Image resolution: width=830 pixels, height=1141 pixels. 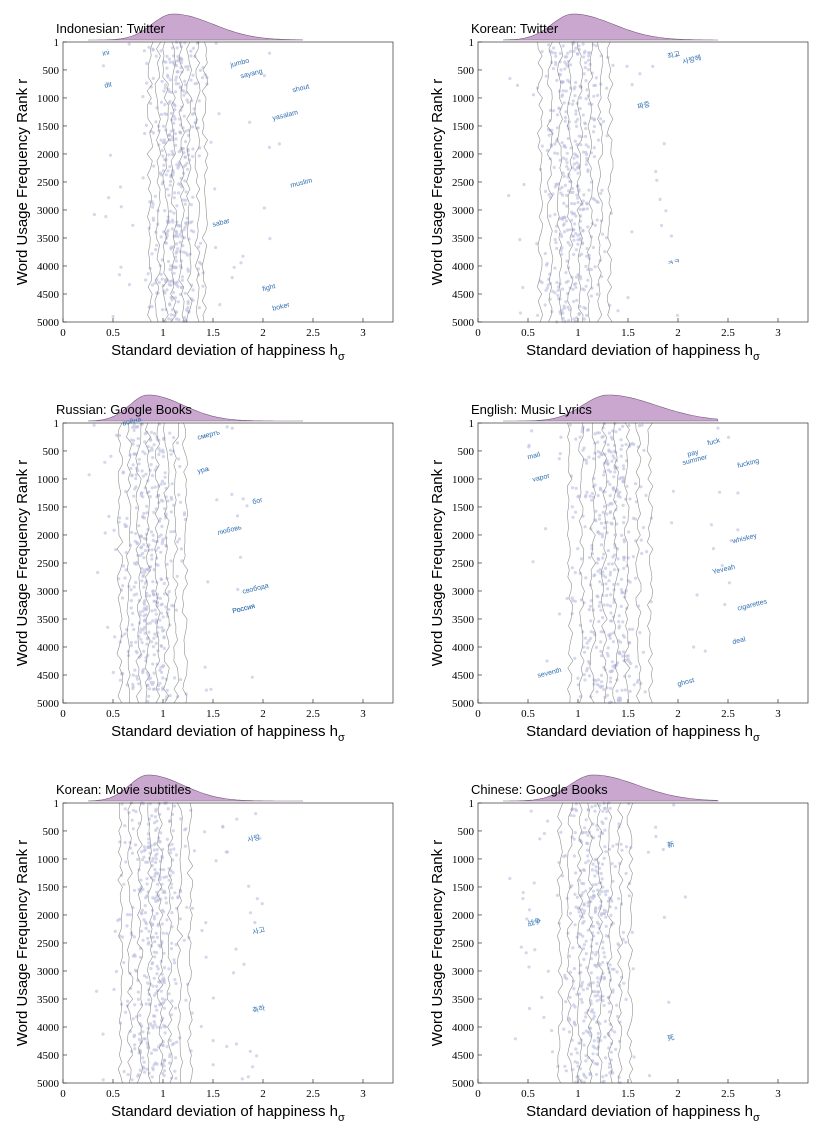 I want to click on x-tick-label: 1, so click(x=163, y=1094).